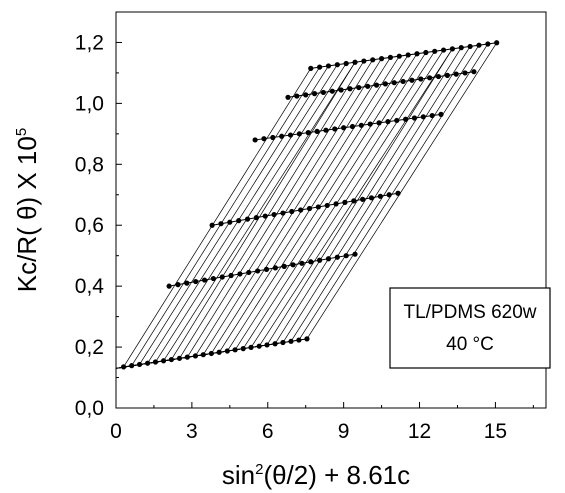  I want to click on x-axis-label: sin2(θ/2) + 8.61c, so click(316, 475).